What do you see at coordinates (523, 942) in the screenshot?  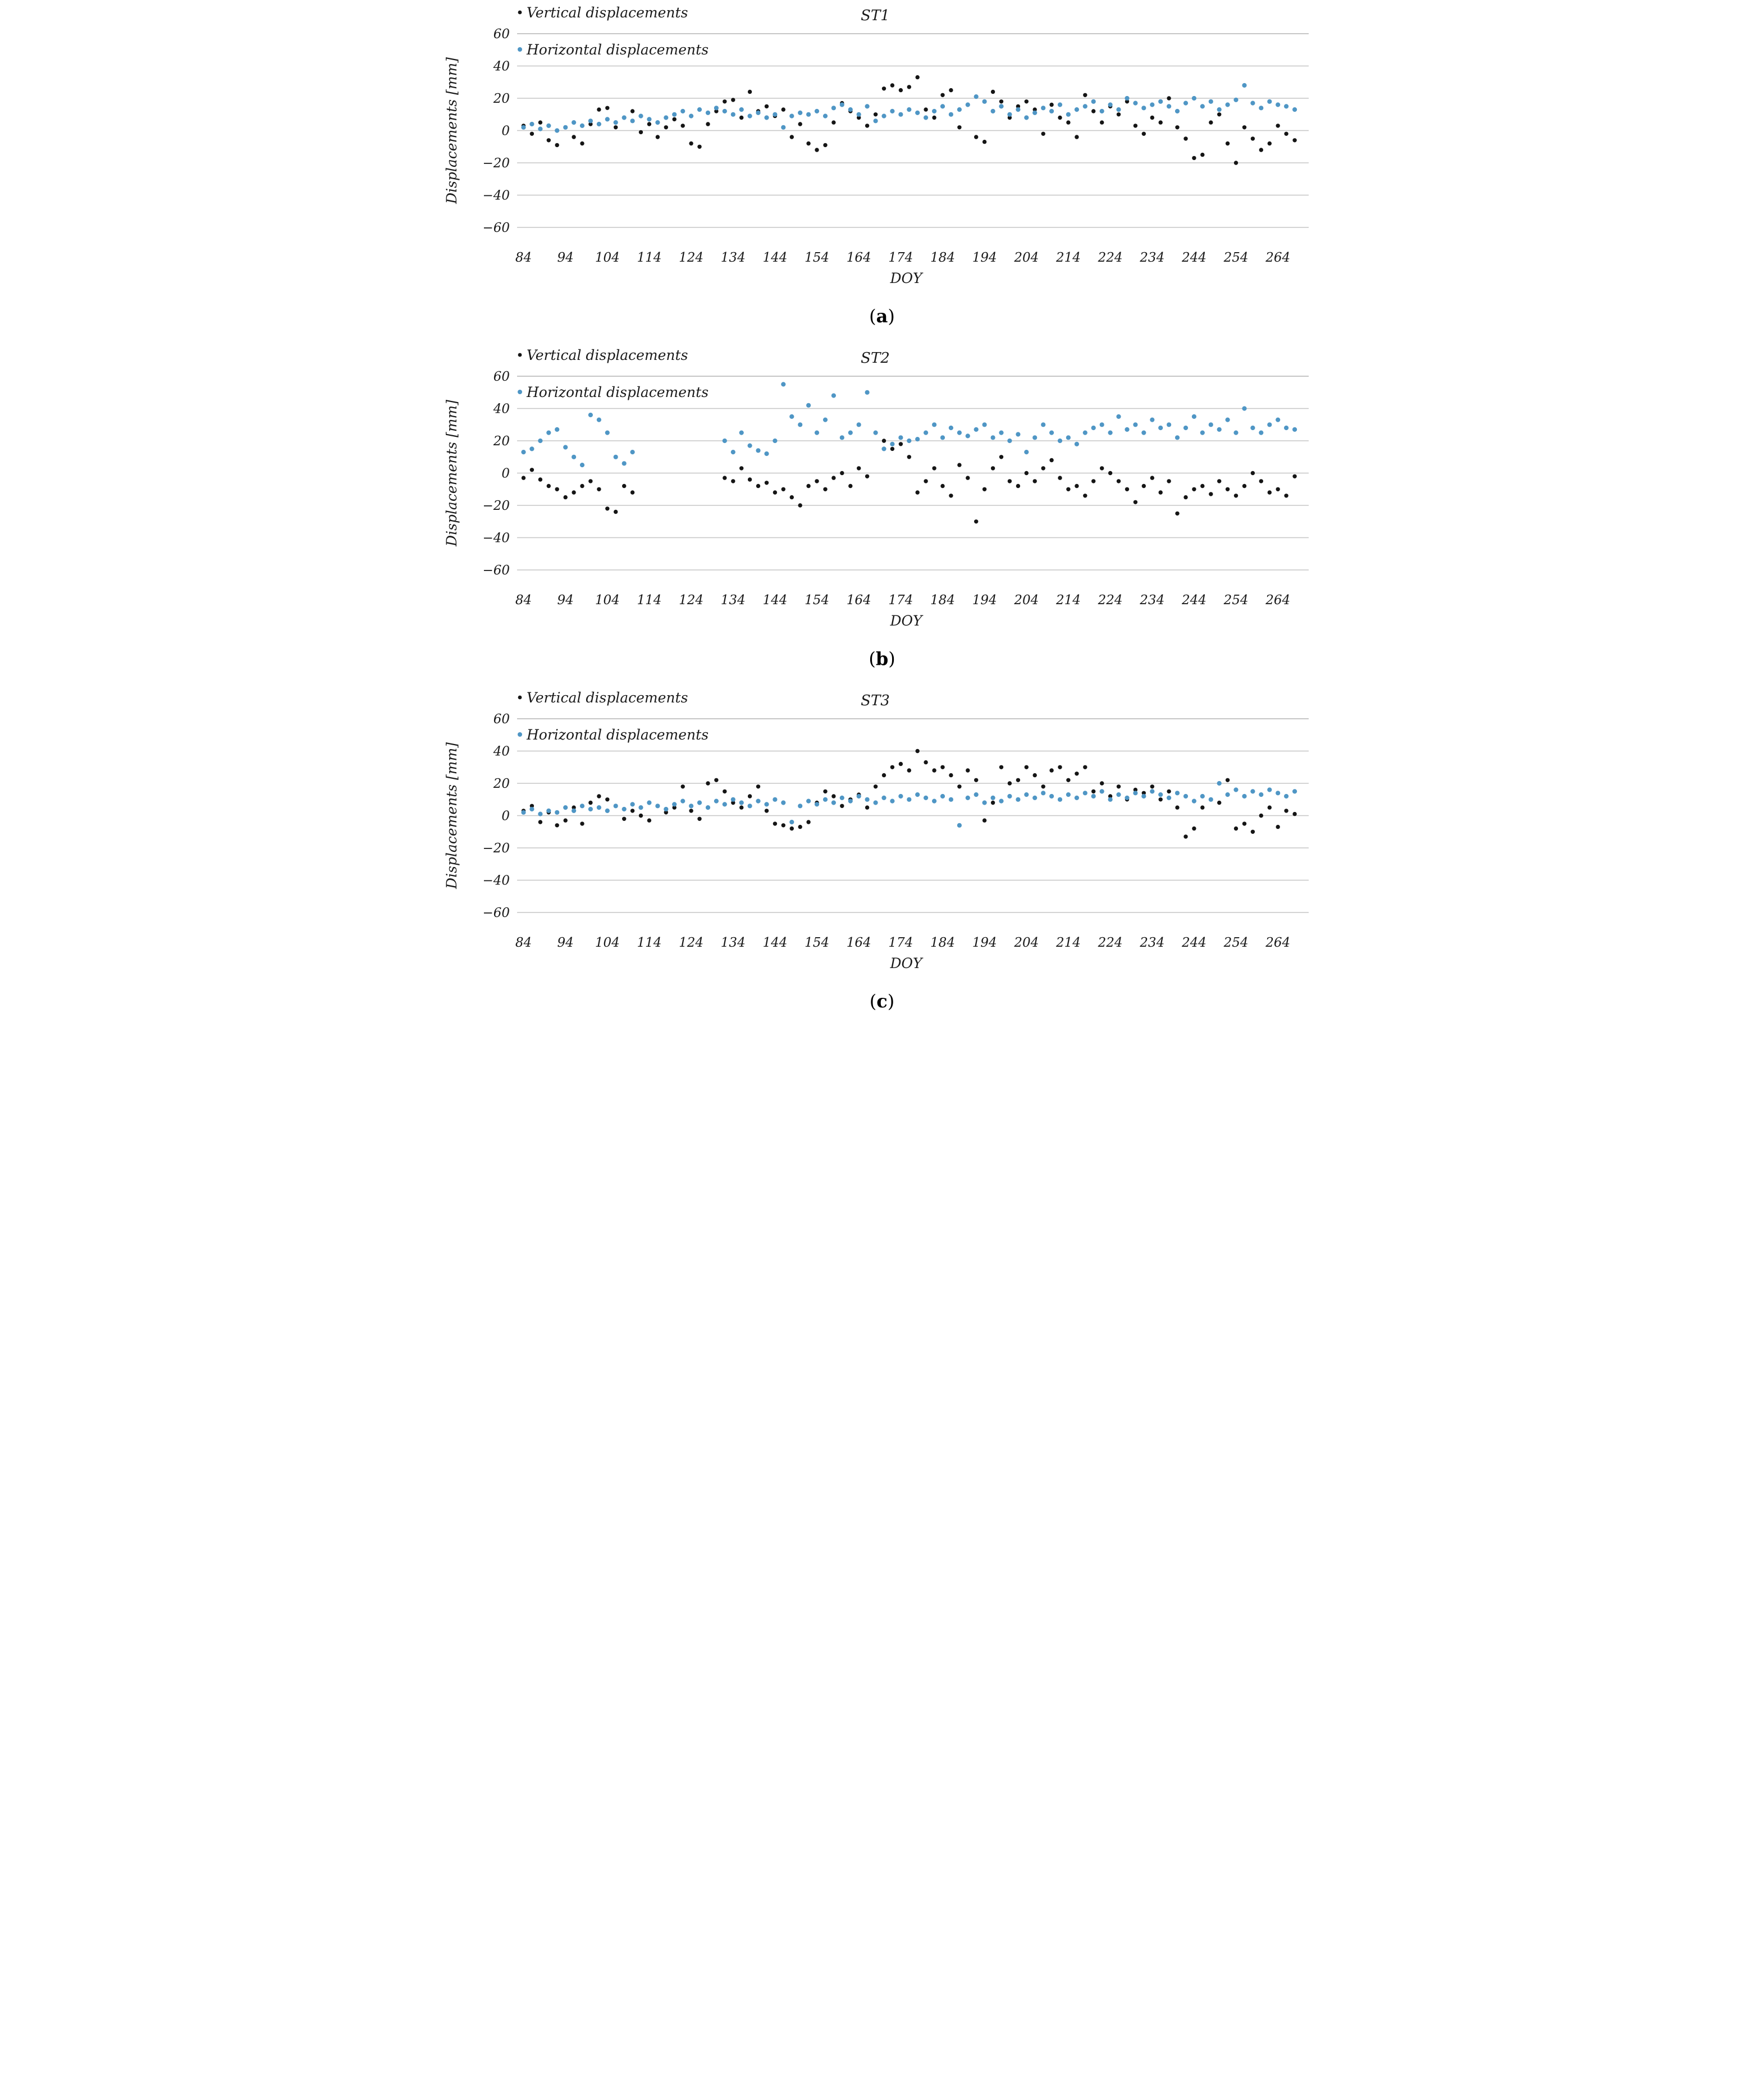 I see `x-tick-label: 84` at bounding box center [523, 942].